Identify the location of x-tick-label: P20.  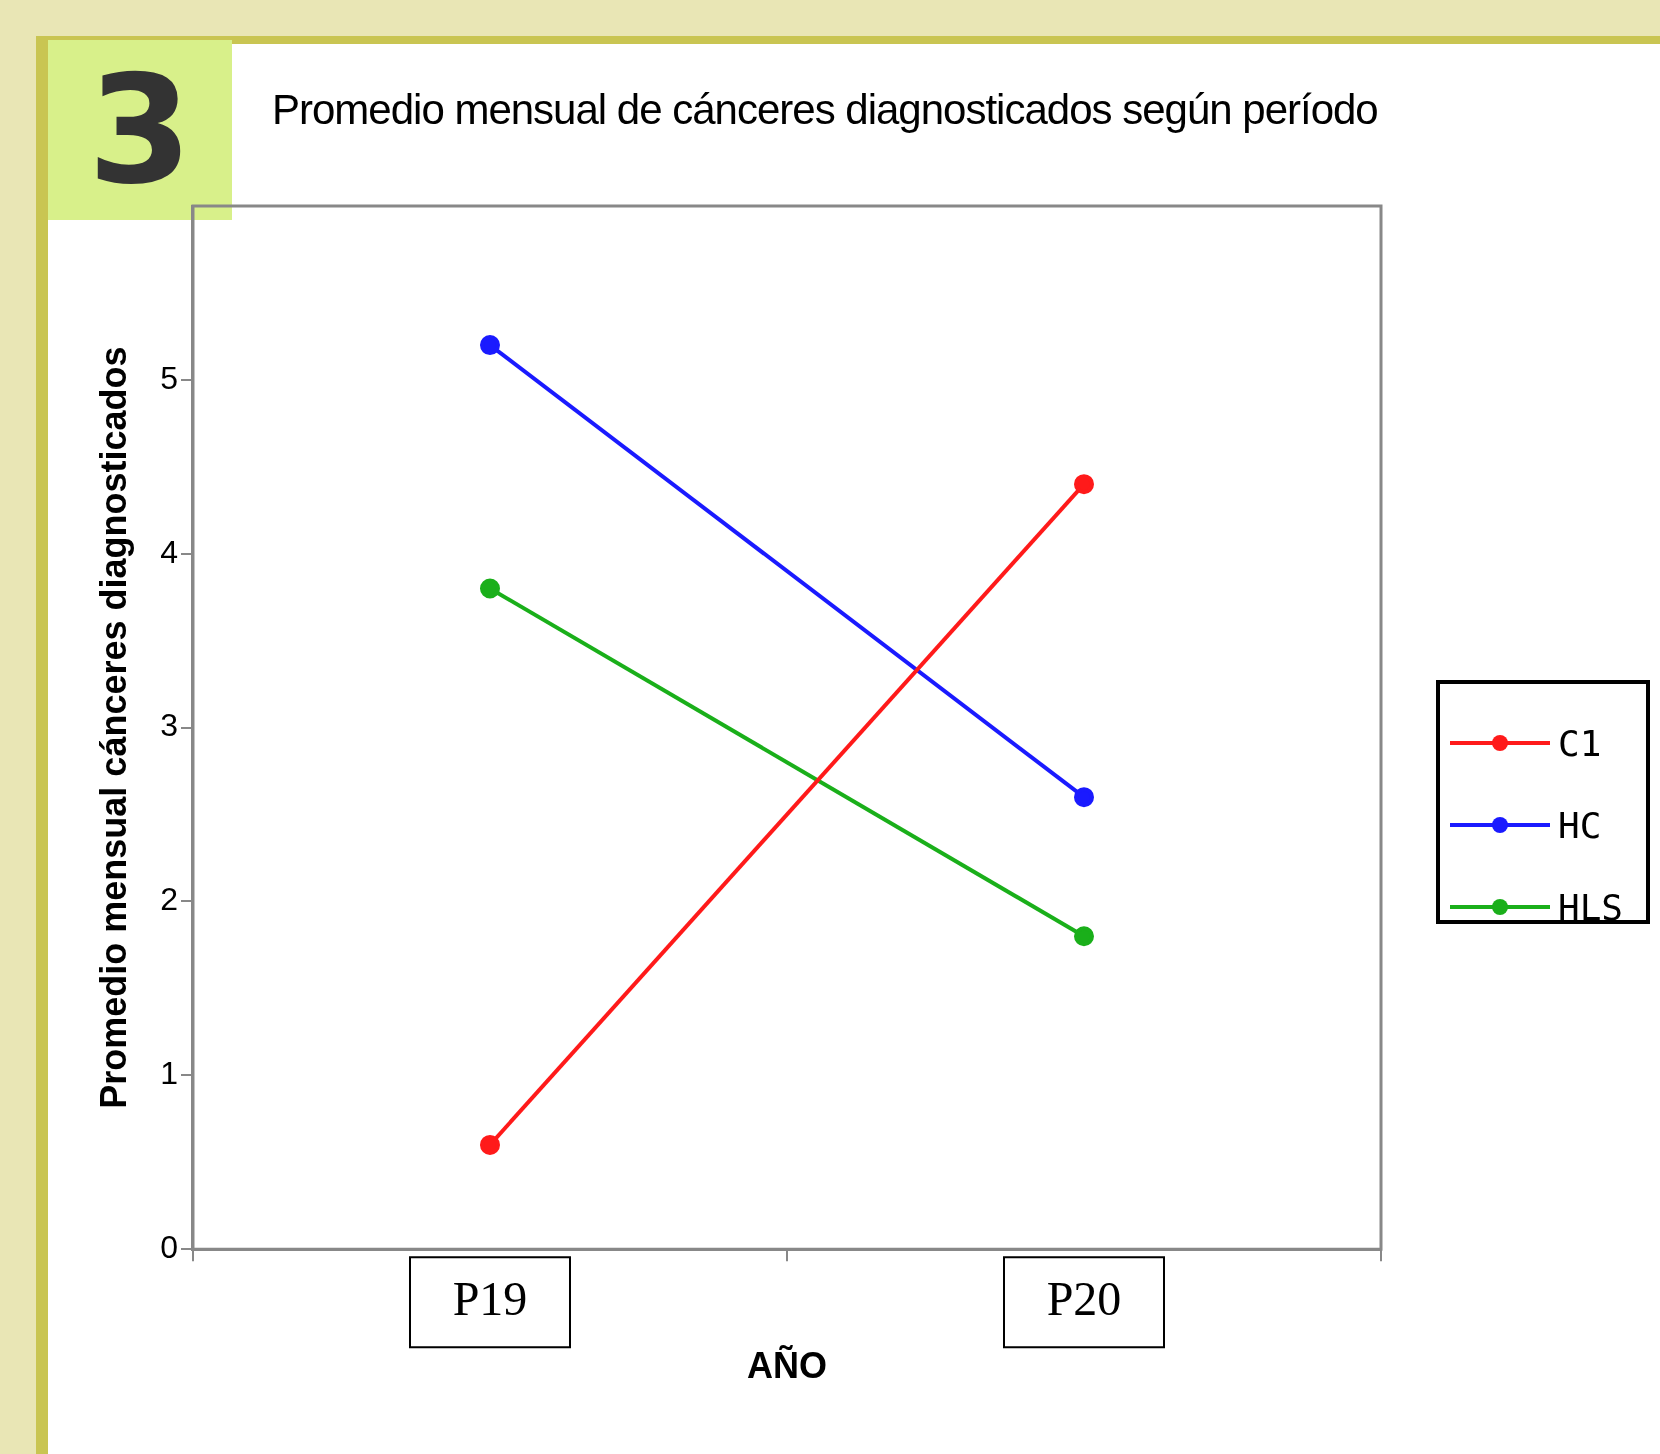
(1084, 1298).